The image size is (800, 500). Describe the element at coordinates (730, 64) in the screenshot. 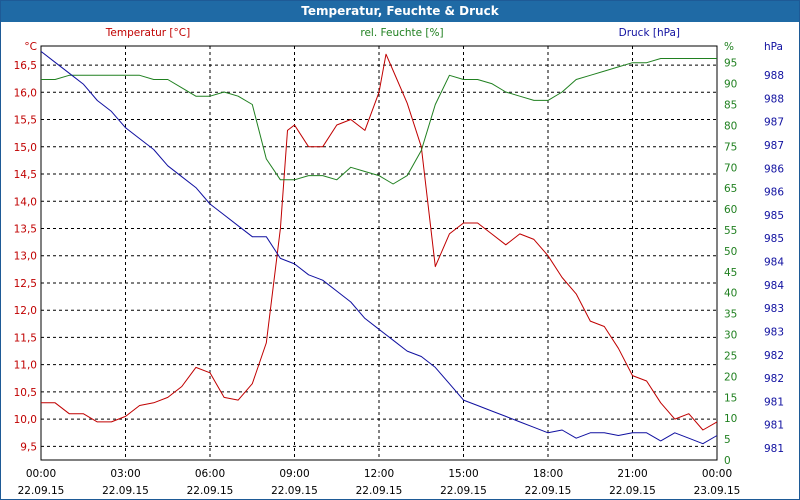

I see `humidity-tick-label: 95` at that location.